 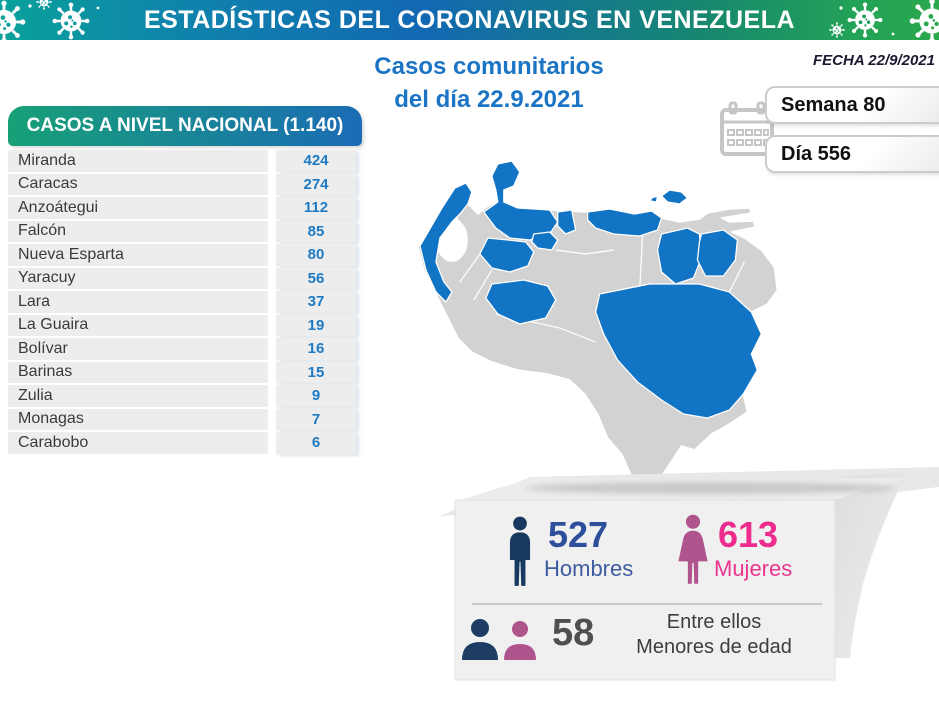 What do you see at coordinates (625, 222) in the screenshot?
I see `map-state-miranda-caracas-laguaira` at bounding box center [625, 222].